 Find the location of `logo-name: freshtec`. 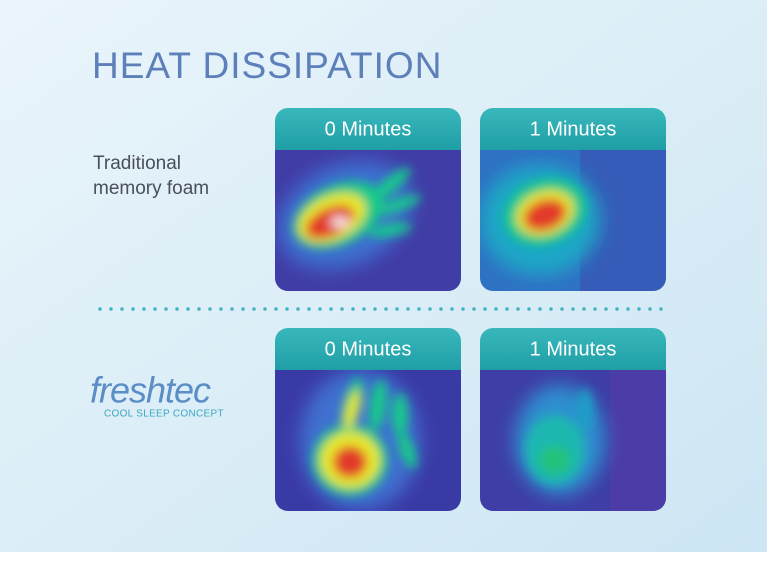

logo-name: freshtec is located at coordinates (150, 390).